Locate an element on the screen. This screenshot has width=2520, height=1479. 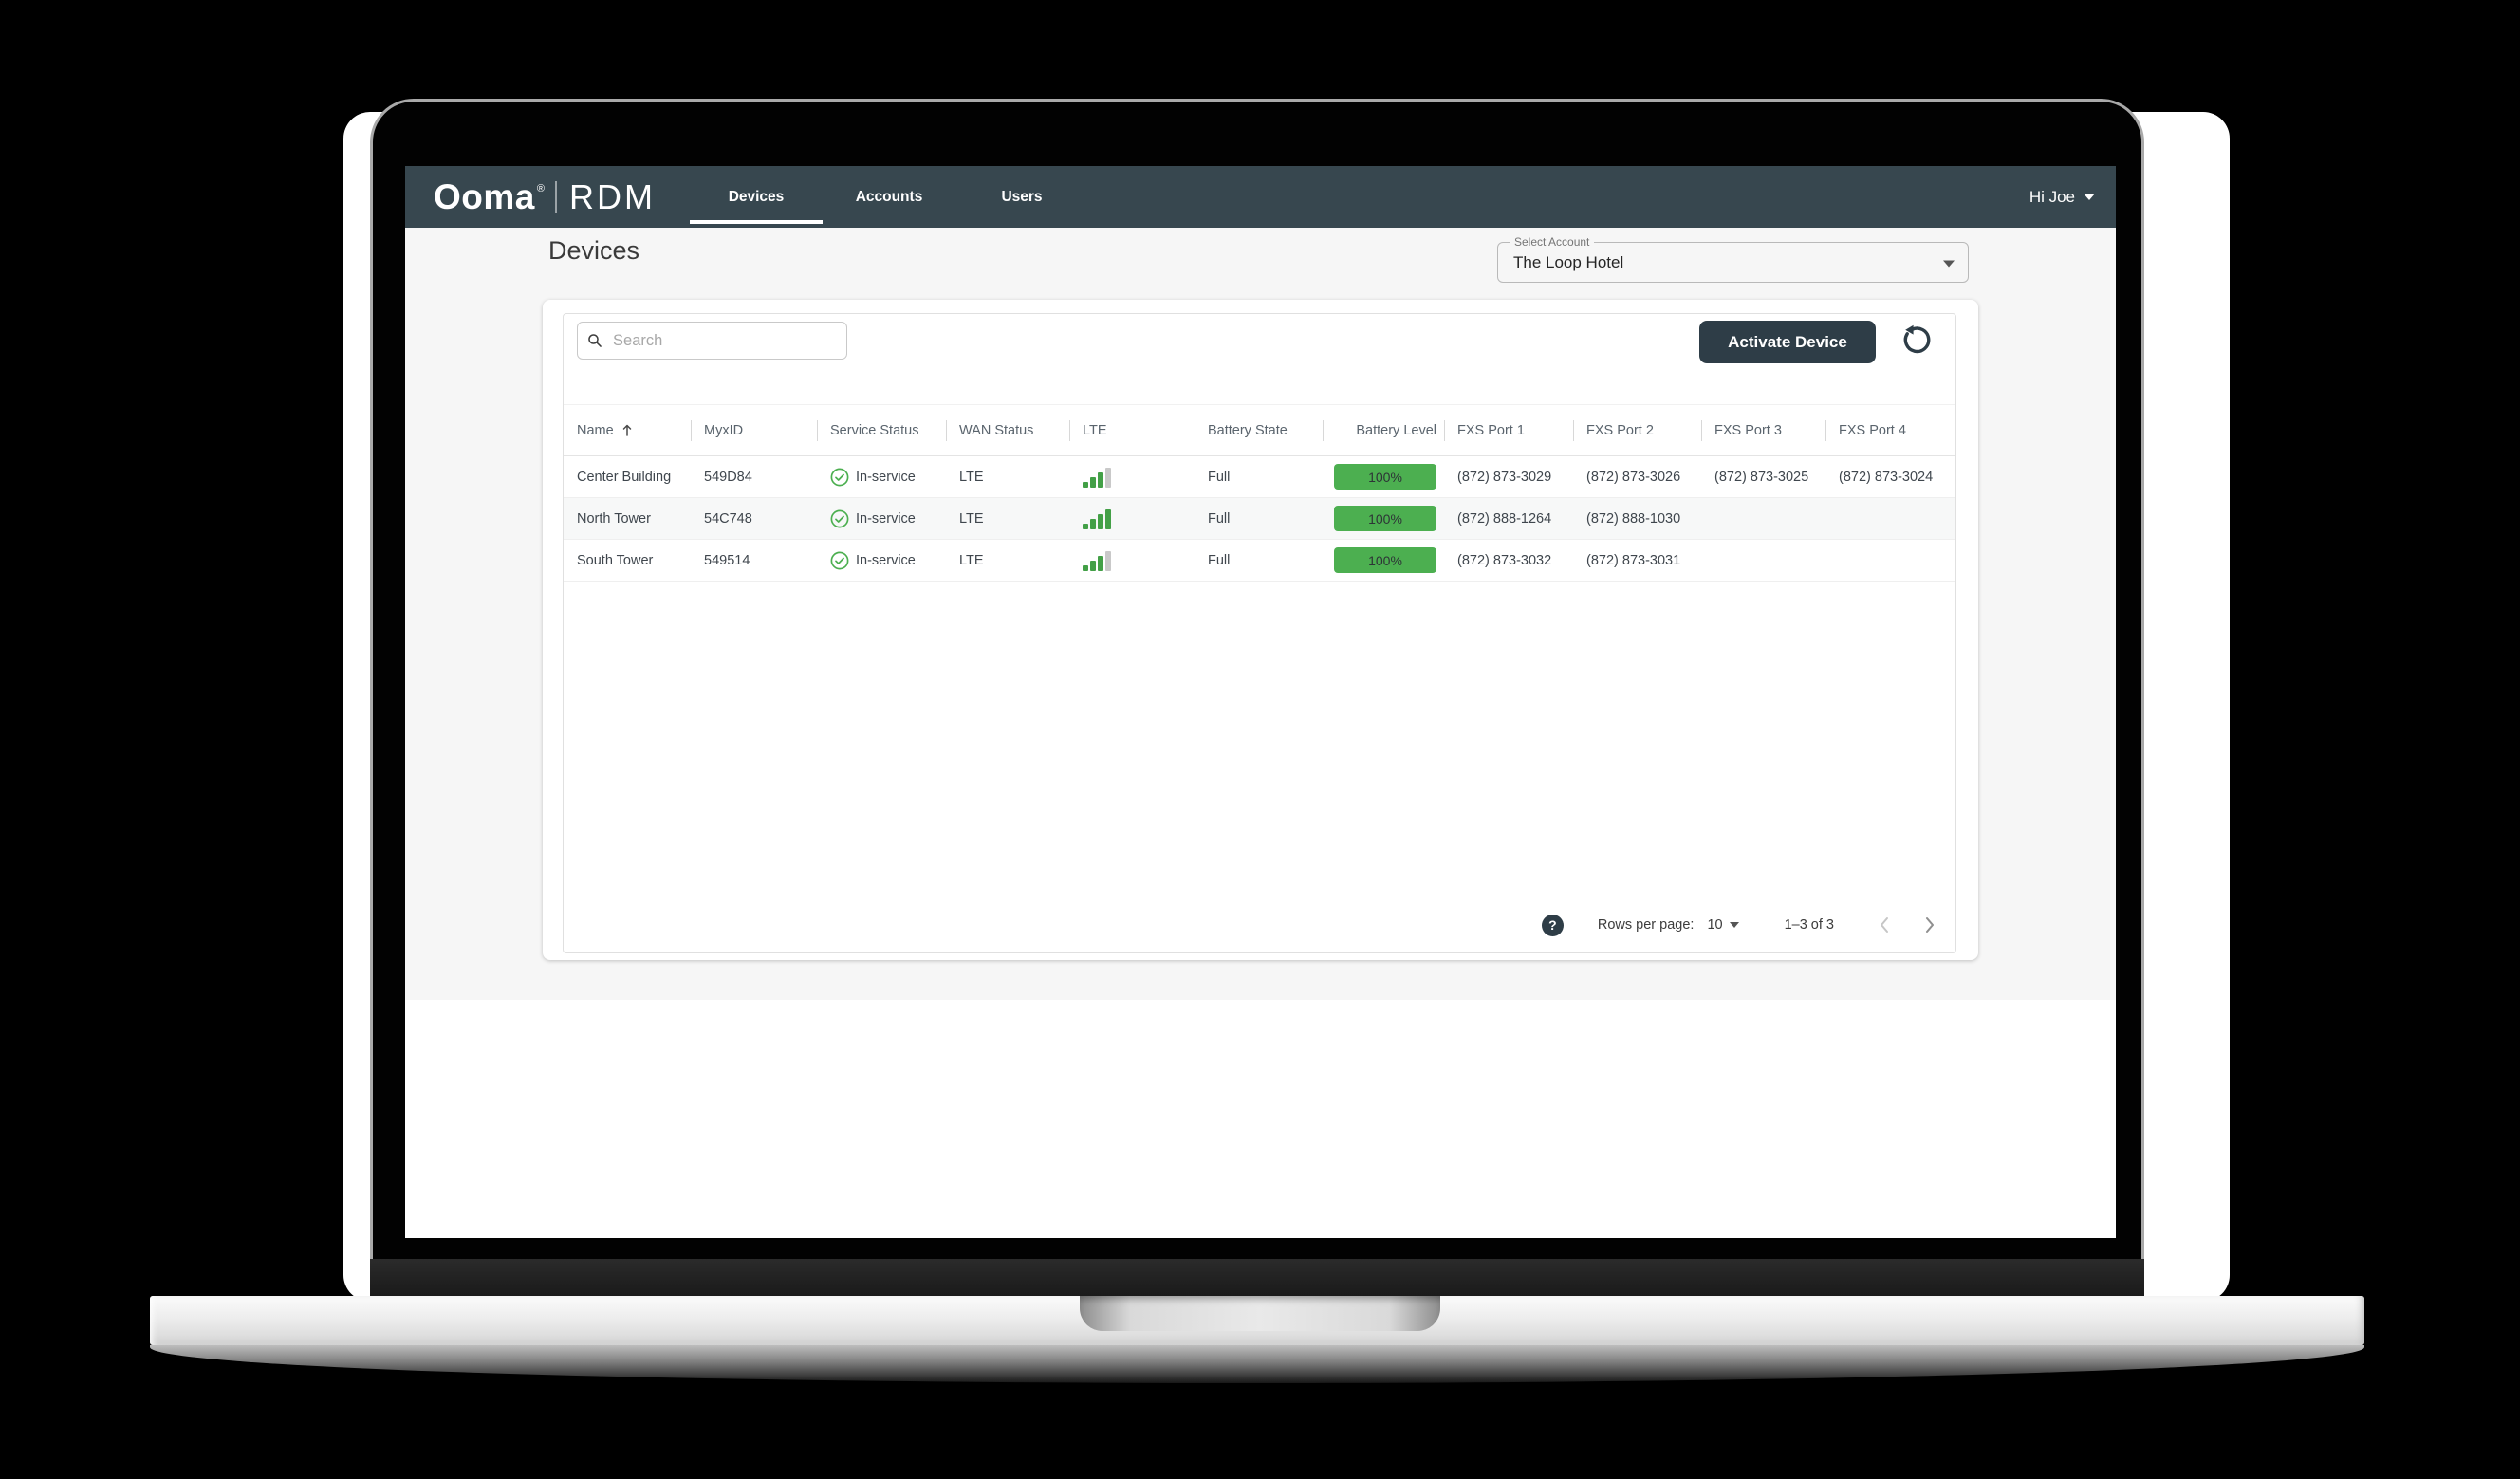
cell-fxs-port-4: (872) 873-3024 is located at coordinates (1886, 477).